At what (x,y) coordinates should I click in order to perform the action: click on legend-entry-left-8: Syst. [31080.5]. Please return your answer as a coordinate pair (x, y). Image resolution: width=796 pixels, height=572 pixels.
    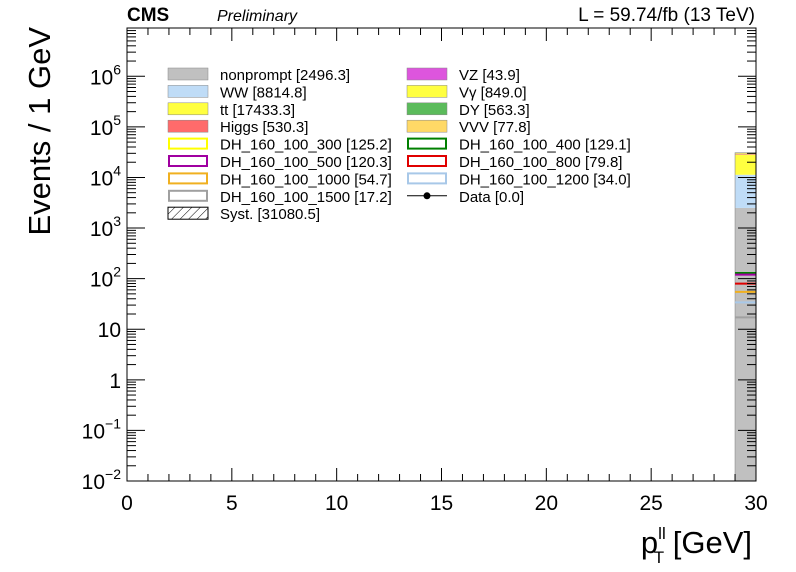
    Looking at the image, I should click on (243, 214).